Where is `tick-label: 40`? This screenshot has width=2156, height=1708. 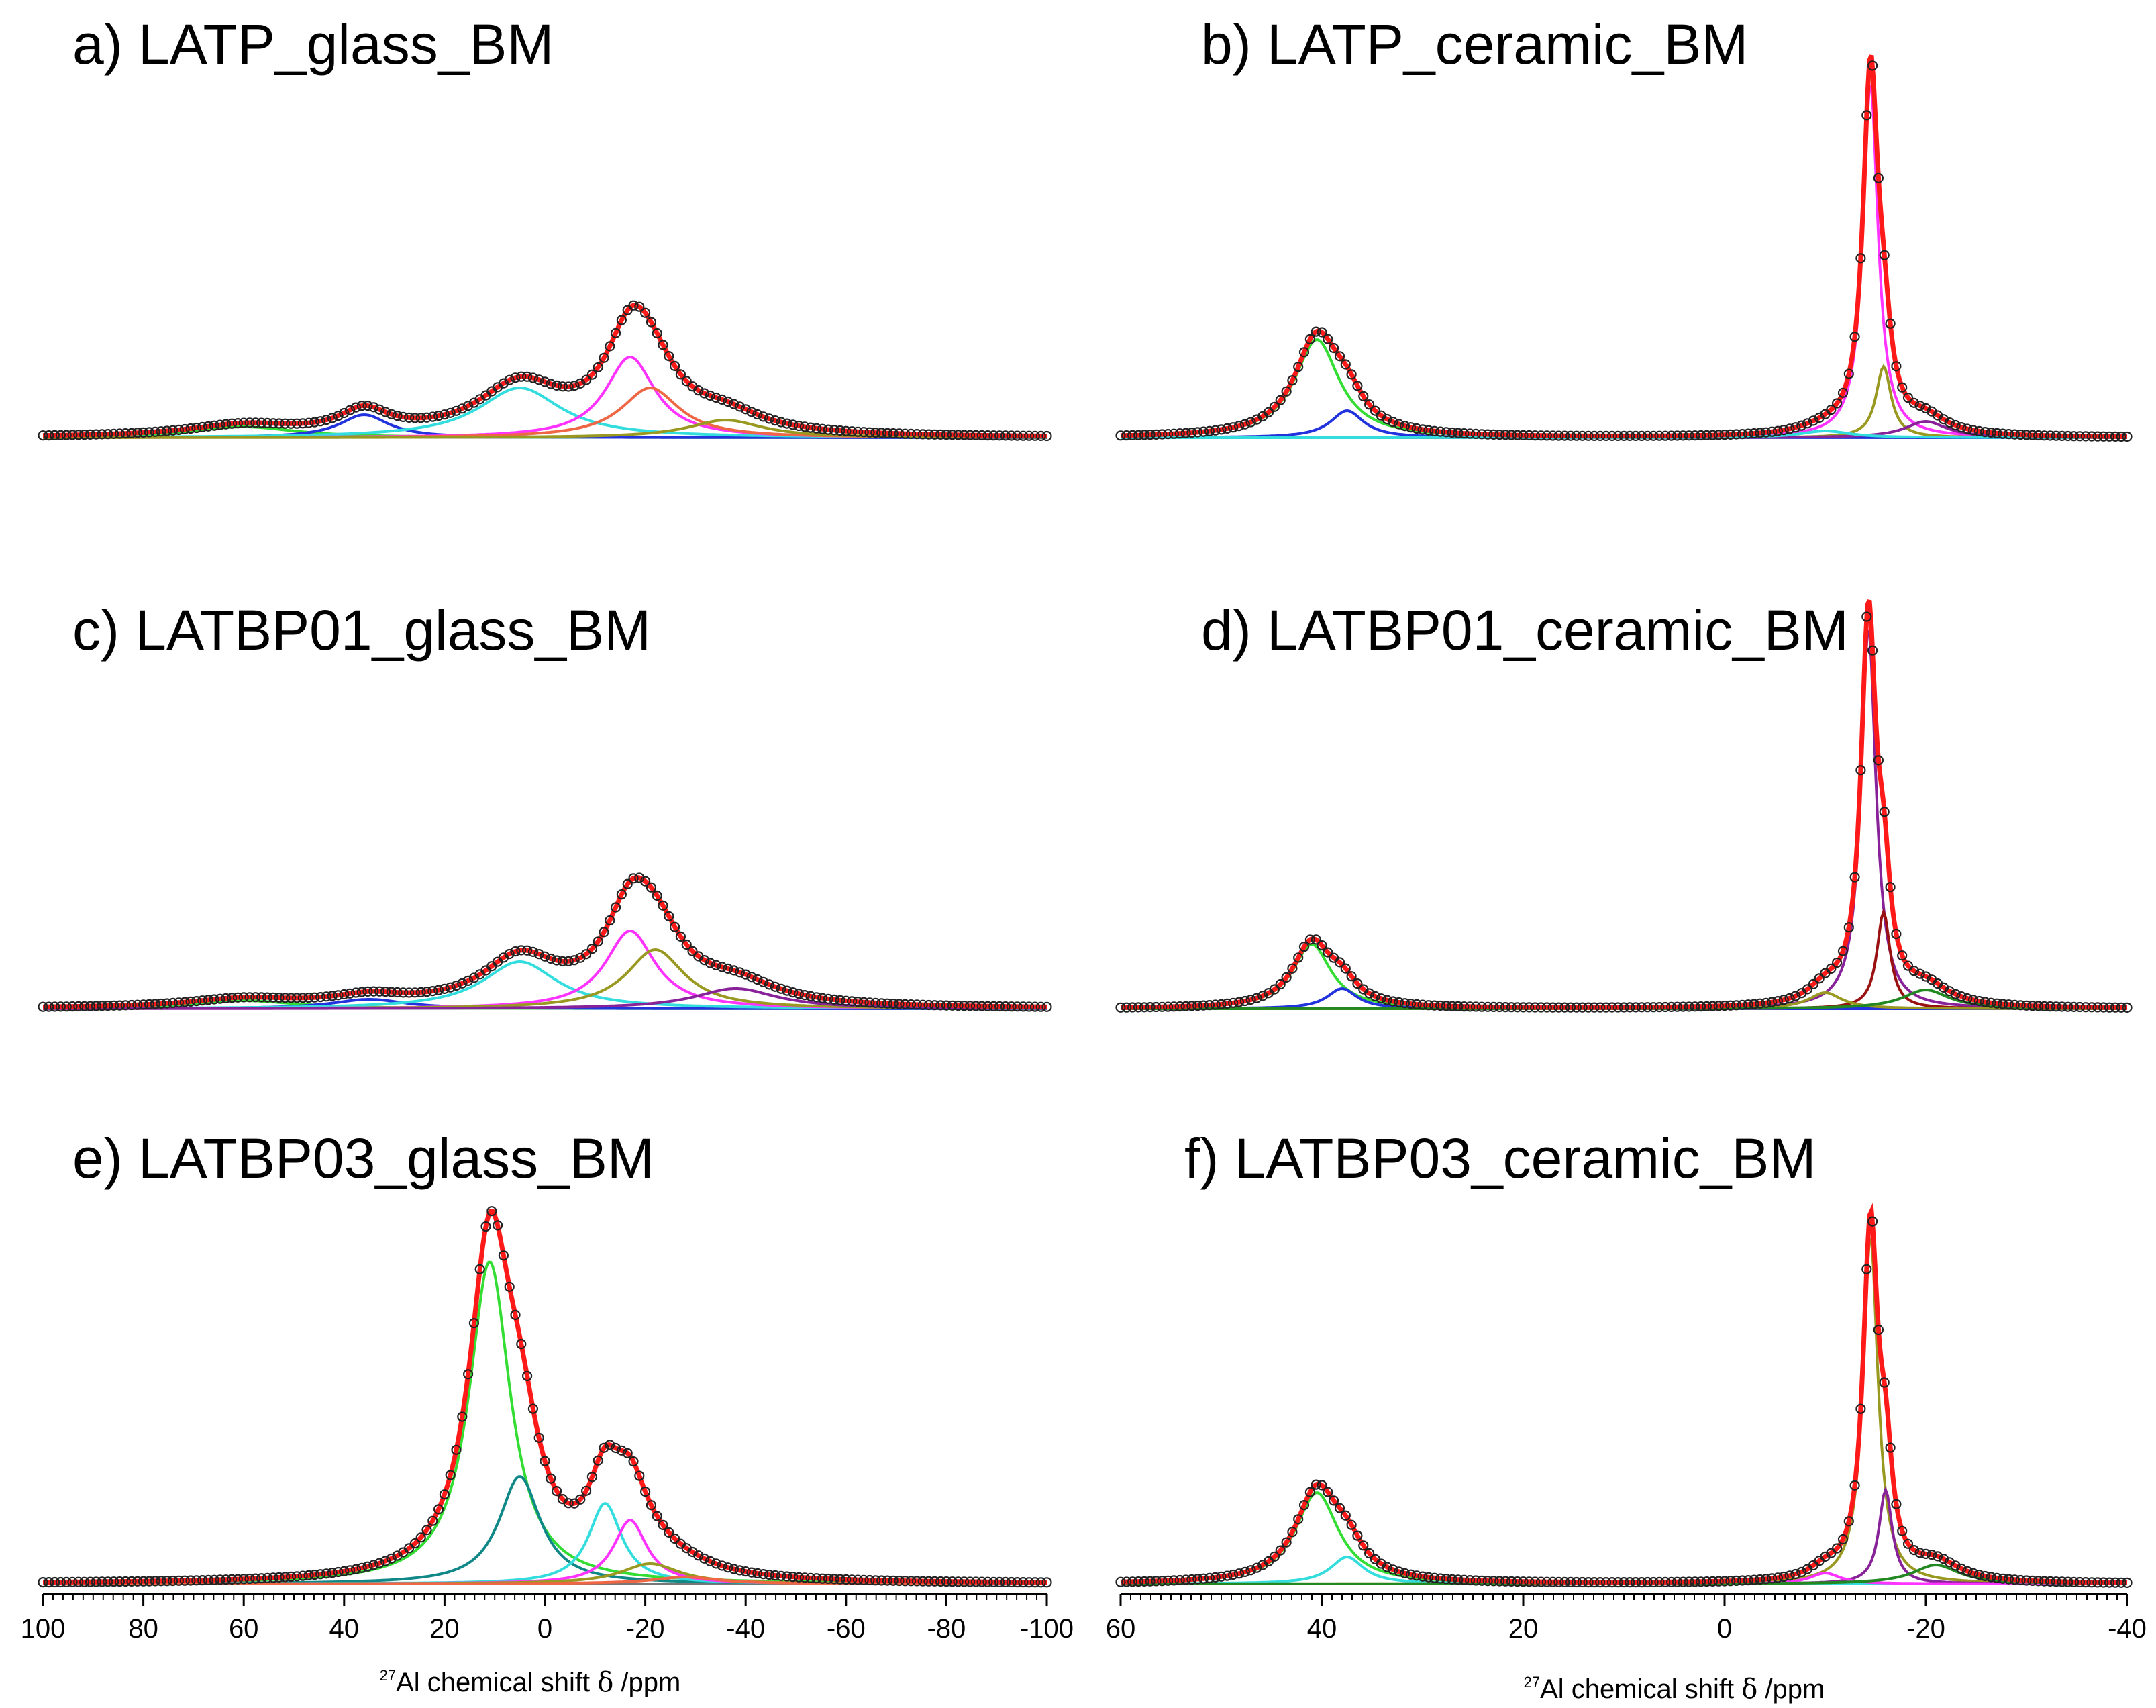 tick-label: 40 is located at coordinates (1322, 1629).